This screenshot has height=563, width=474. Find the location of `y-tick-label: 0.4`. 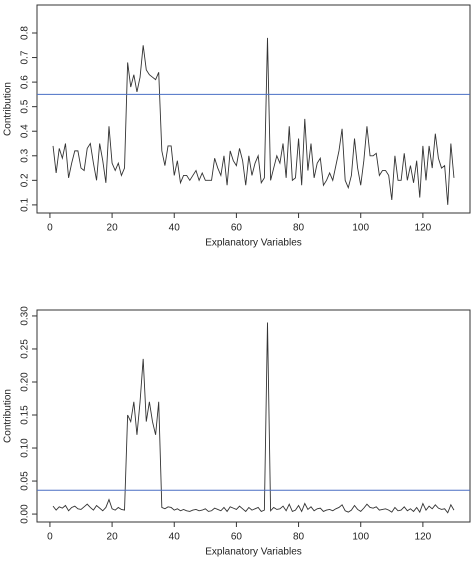

y-tick-label: 0.4 is located at coordinates (25, 131).